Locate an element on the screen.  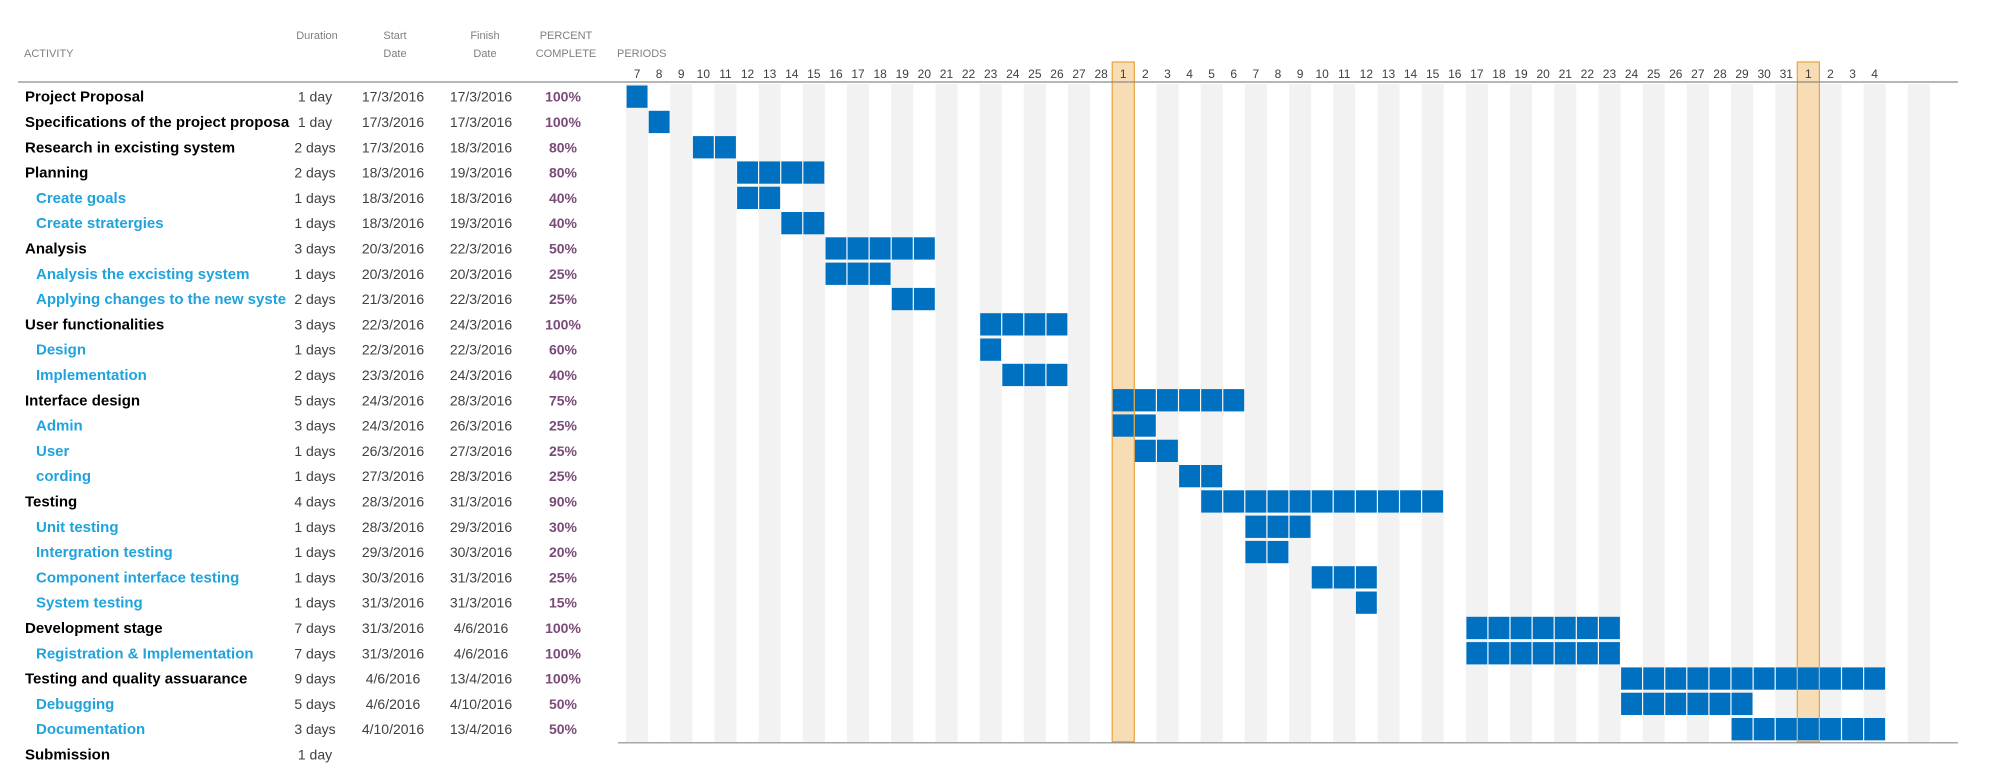
row-start-date: 4/6/2016 is located at coordinates (393, 704).